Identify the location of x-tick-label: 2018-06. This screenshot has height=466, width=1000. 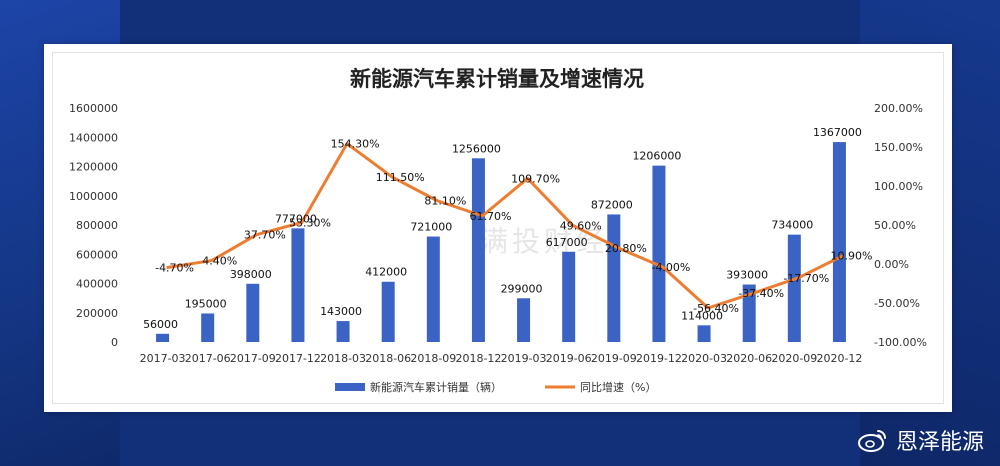
(388, 358).